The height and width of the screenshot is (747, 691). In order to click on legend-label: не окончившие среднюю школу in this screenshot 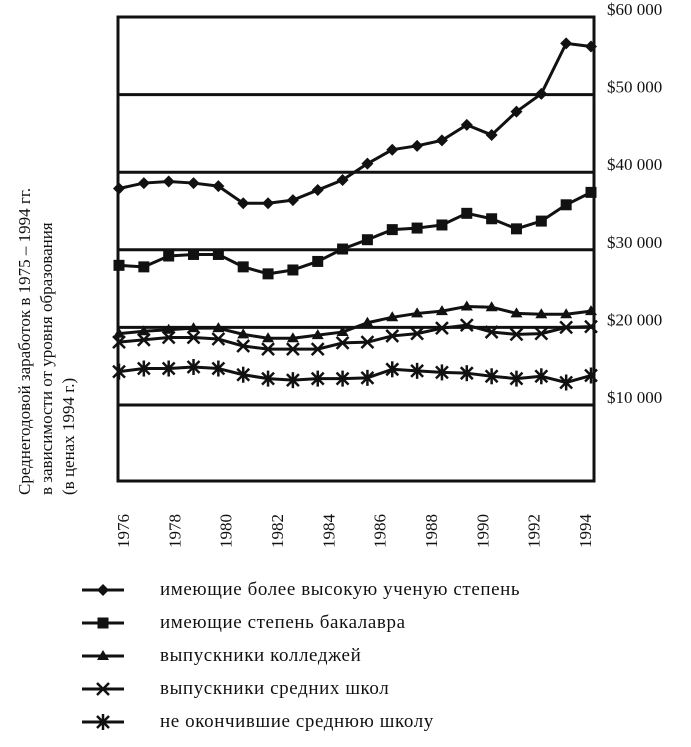, I will do `click(297, 721)`.